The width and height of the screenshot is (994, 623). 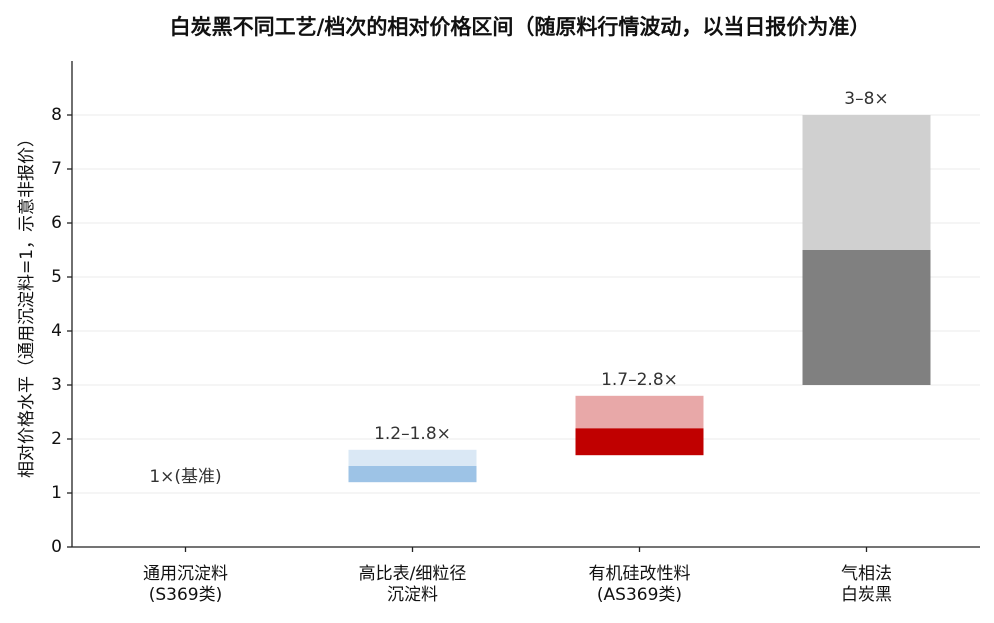 What do you see at coordinates (866, 595) in the screenshot?
I see `x-tick-label: 白炭黑` at bounding box center [866, 595].